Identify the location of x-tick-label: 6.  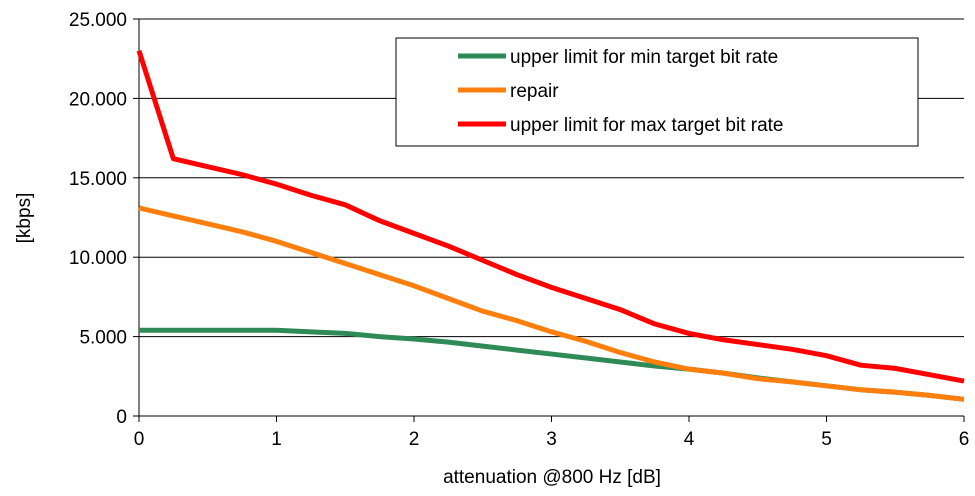
(964, 439).